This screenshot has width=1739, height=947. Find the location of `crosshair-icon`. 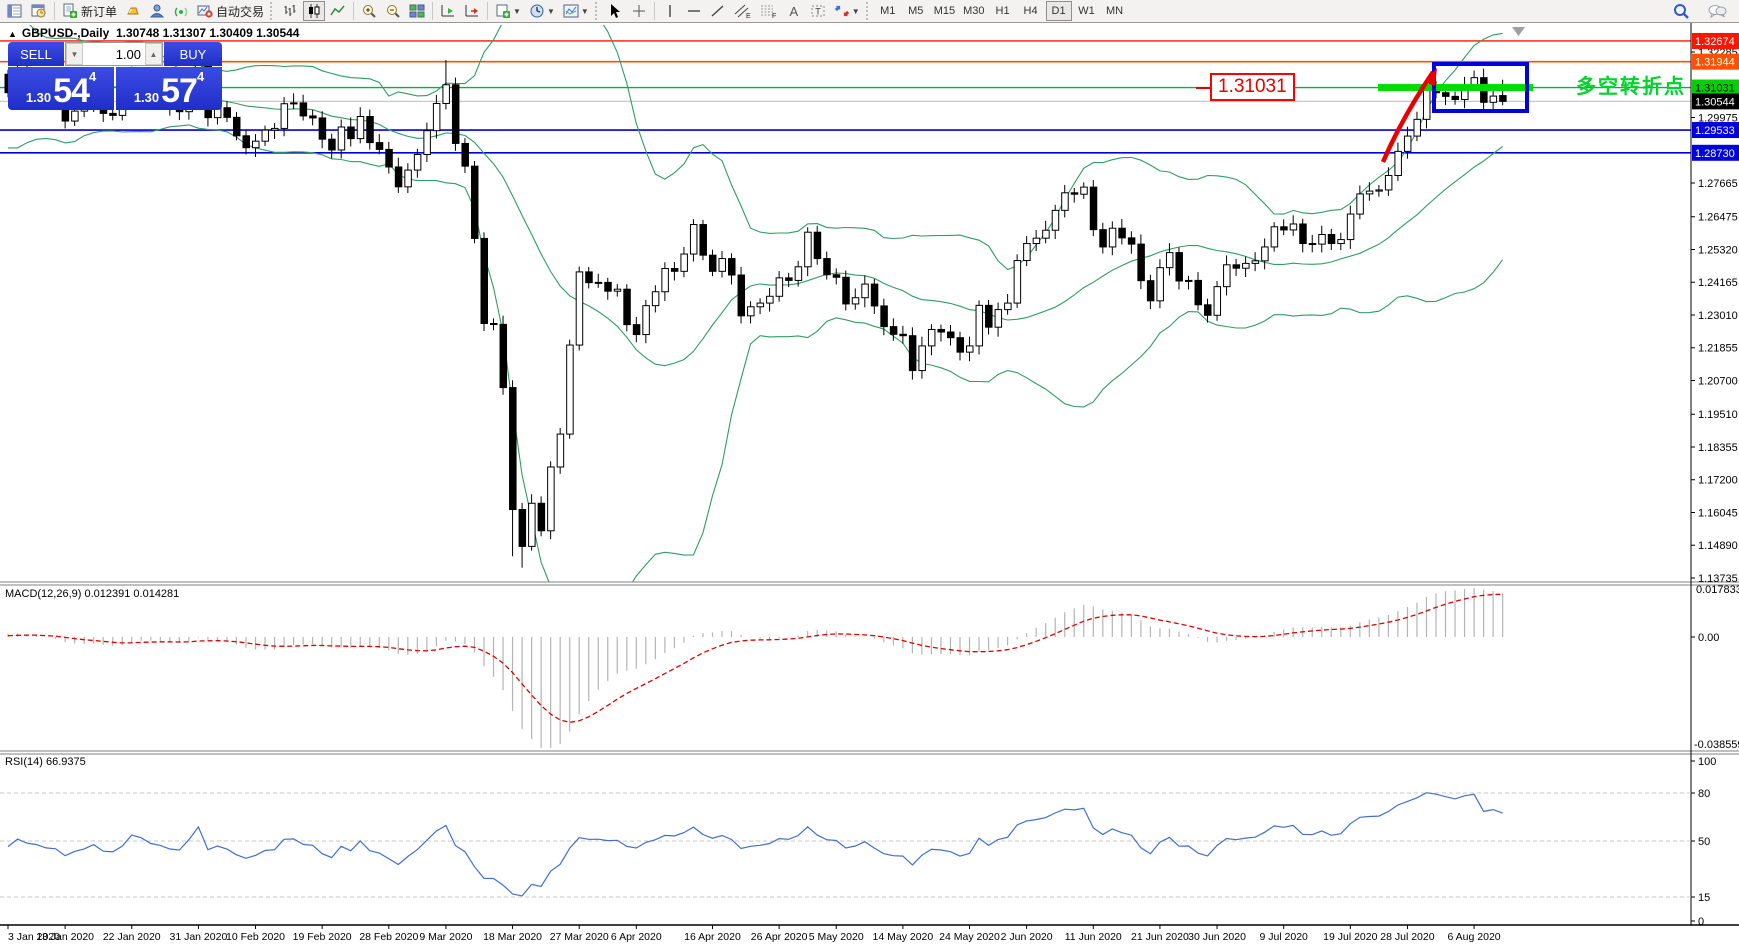

crosshair-icon is located at coordinates (638, 11).